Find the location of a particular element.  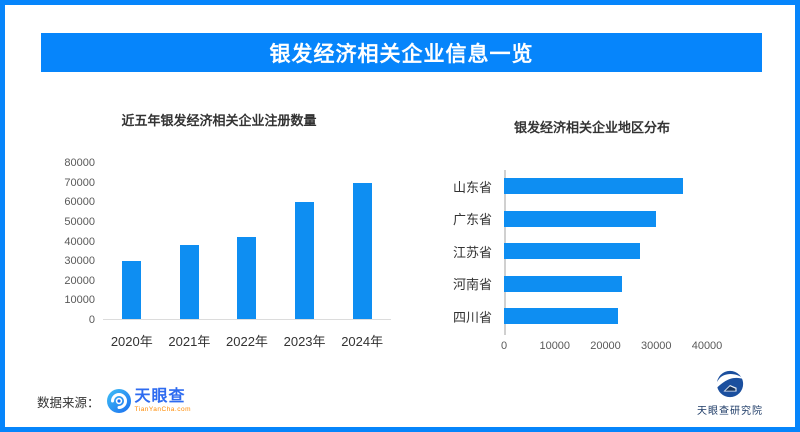

data-source-label: 数据来源： is located at coordinates (68, 402).